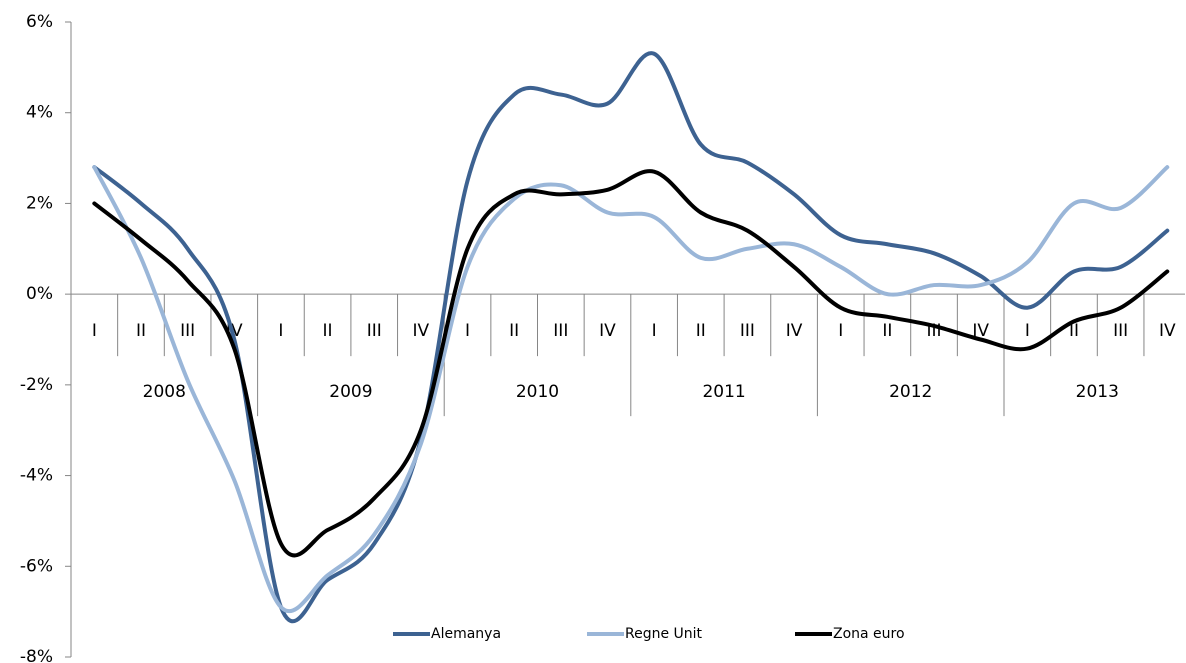 This screenshot has width=1186, height=663. What do you see at coordinates (164, 392) in the screenshot?
I see `year-label: 2008` at bounding box center [164, 392].